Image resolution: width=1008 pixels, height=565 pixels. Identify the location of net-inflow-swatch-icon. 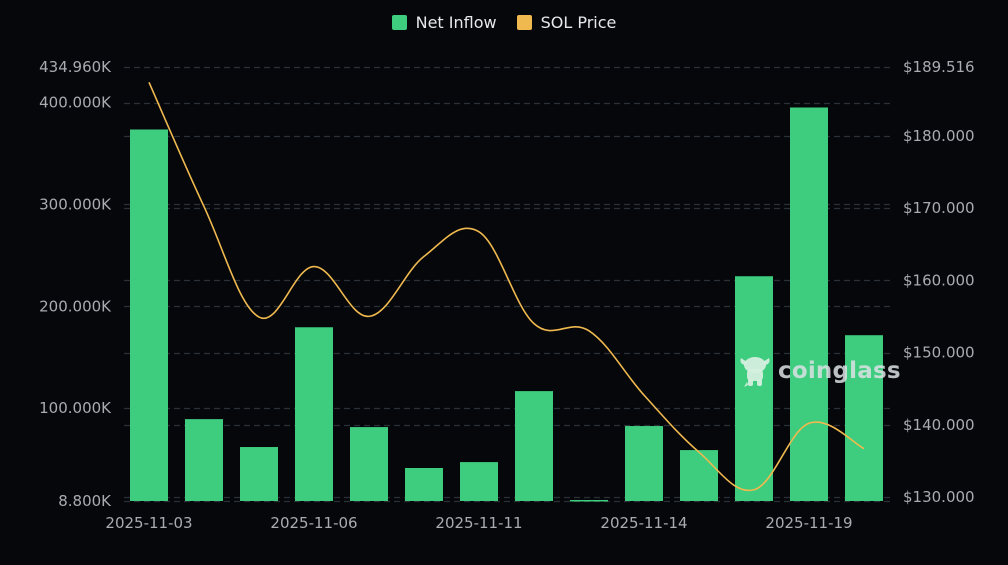
(399, 22).